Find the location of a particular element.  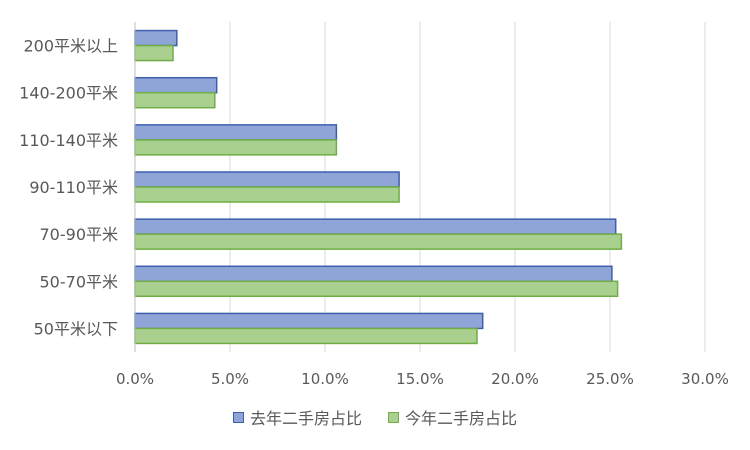

category-label: 110-140平米 is located at coordinates (68, 140).